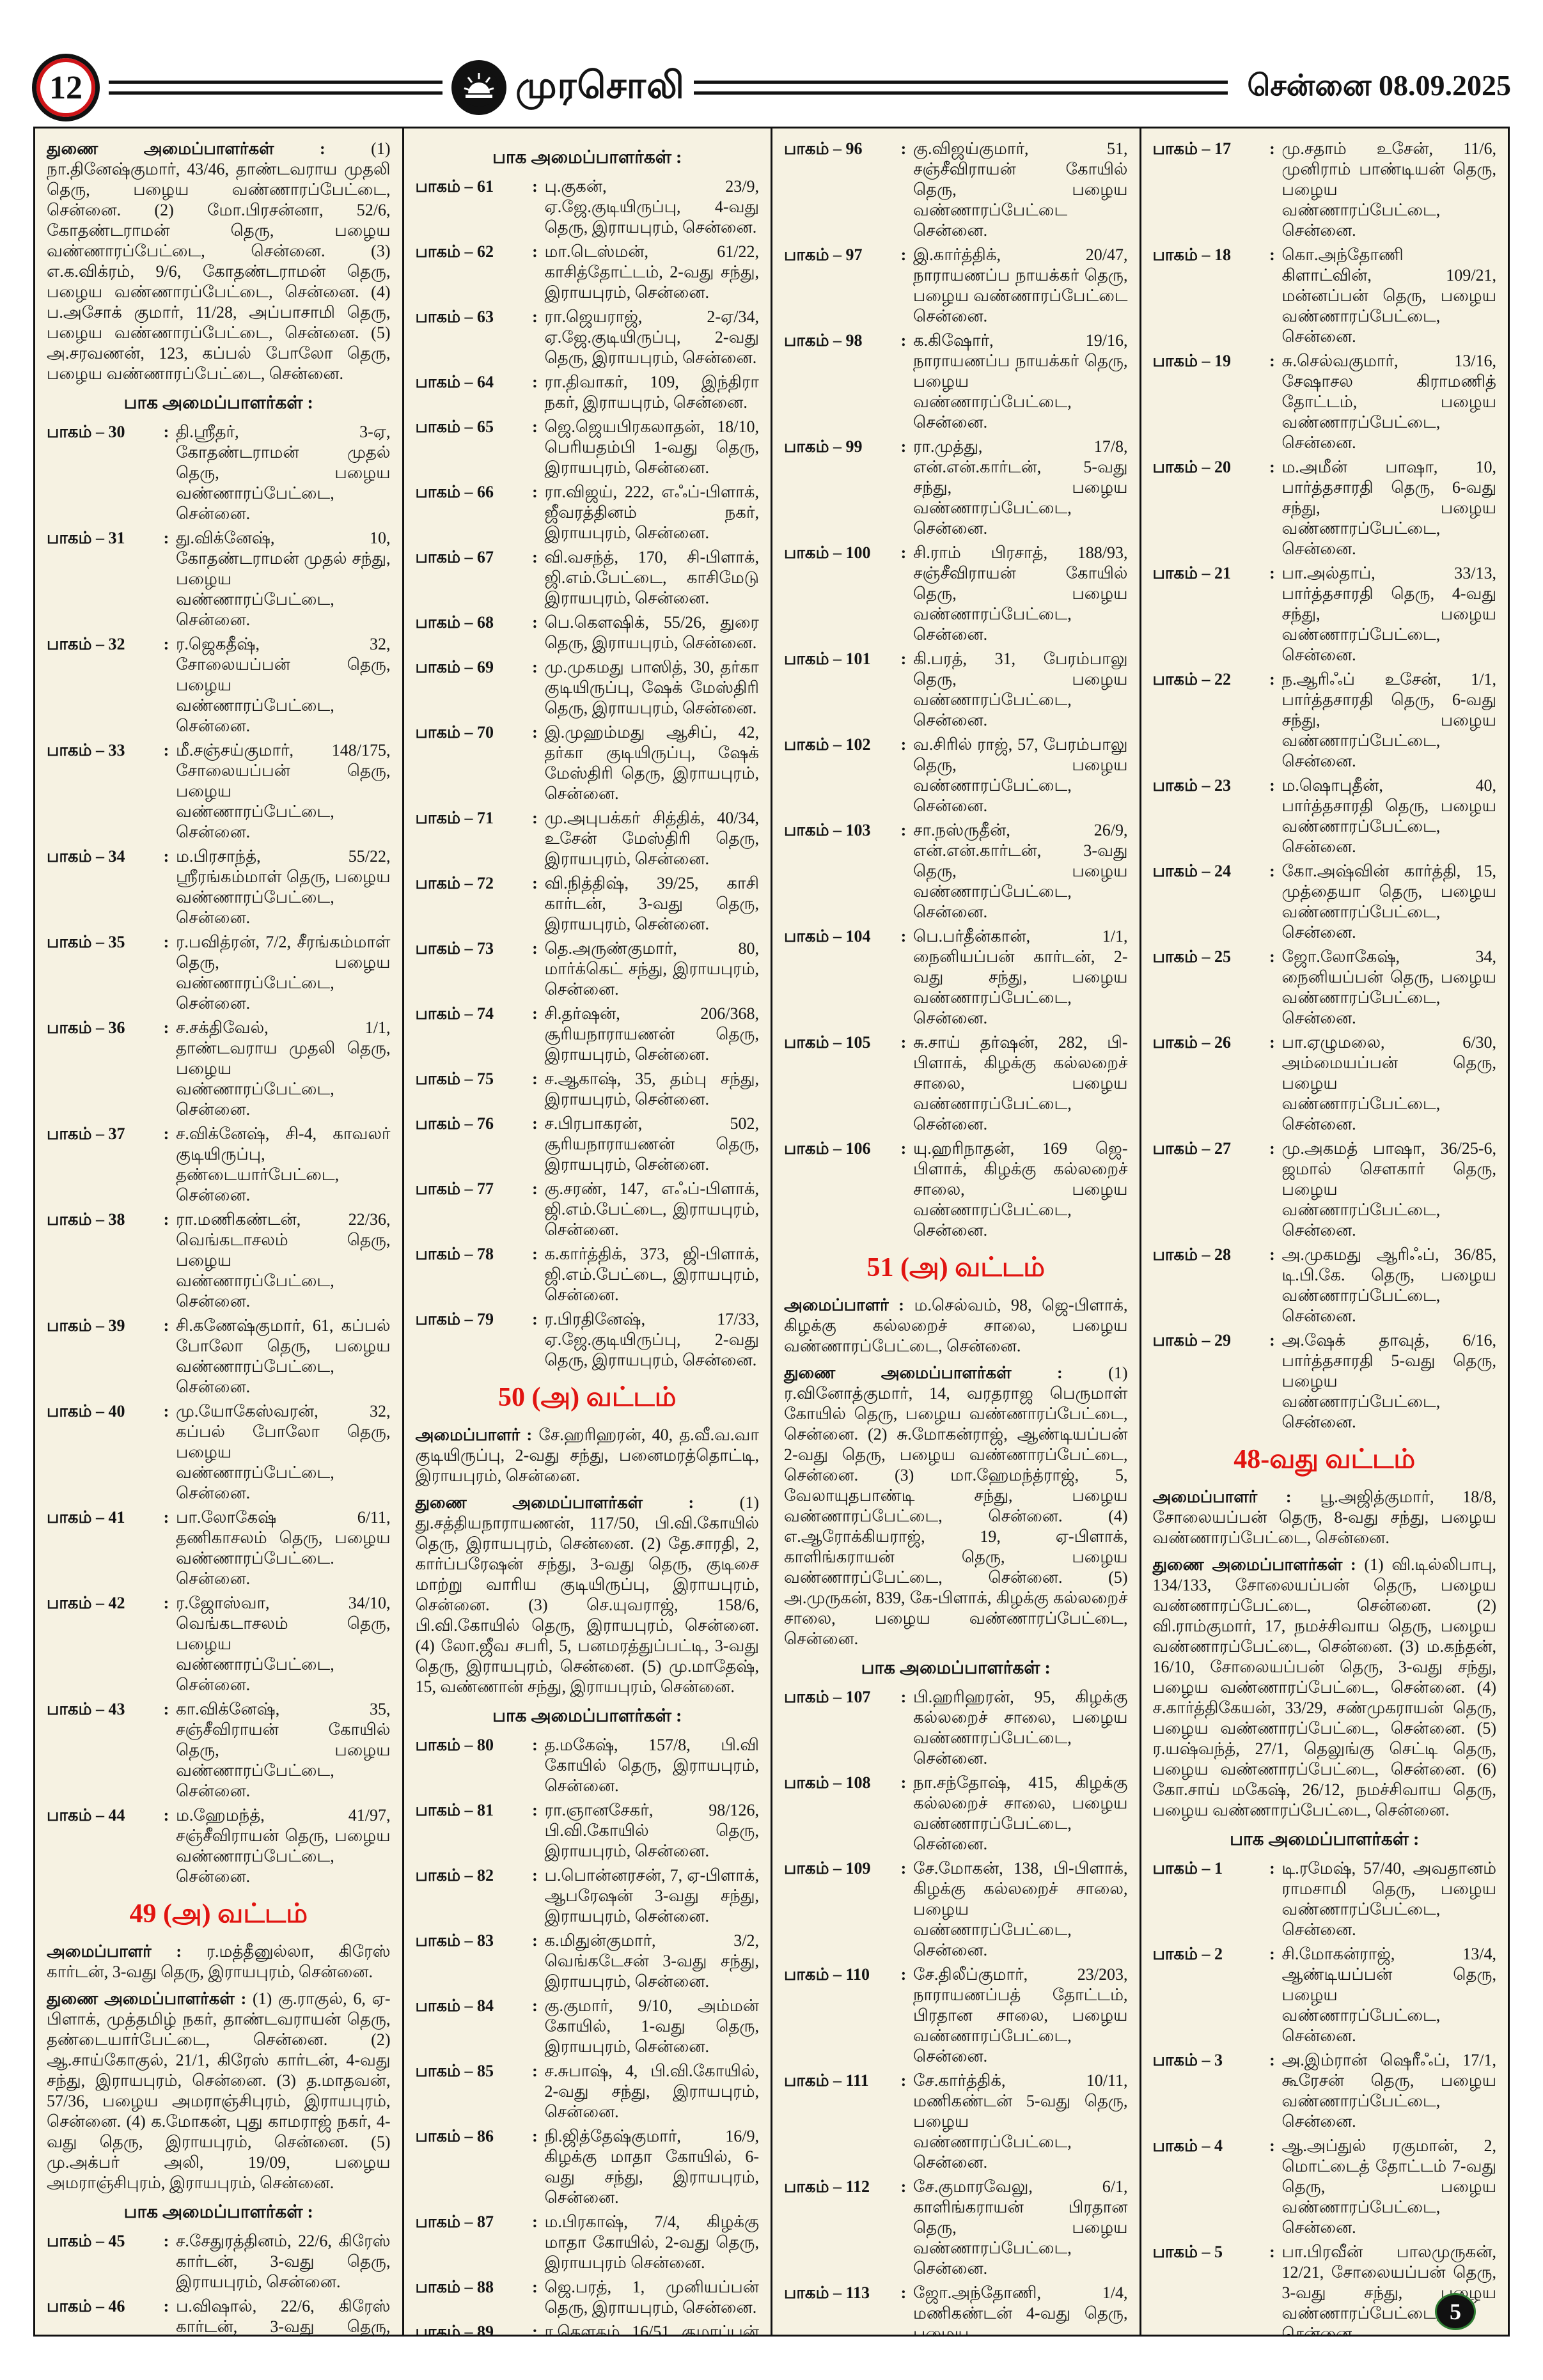 This screenshot has width=1543, height=2380. Describe the element at coordinates (1191, 254) in the screenshot. I see `ward-entry-number: பாகம் – 18` at that location.